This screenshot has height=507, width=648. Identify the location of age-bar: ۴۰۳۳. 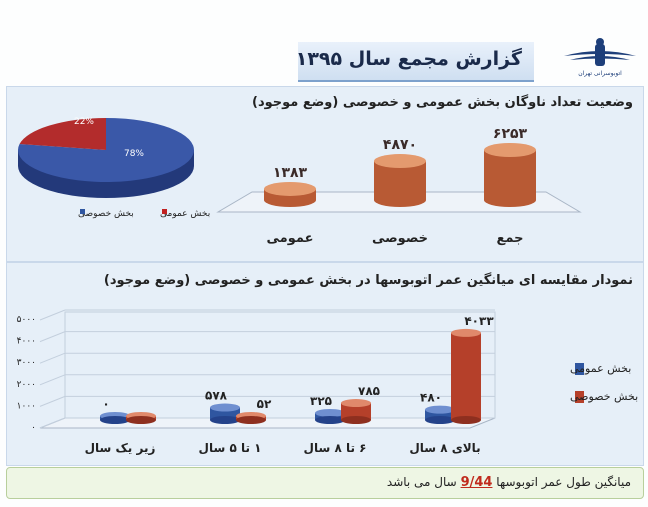
(472, 369).